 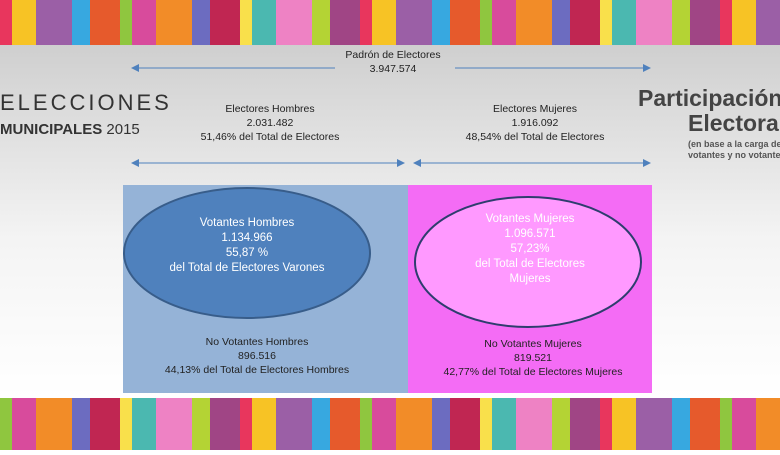 What do you see at coordinates (535, 137) in the screenshot?
I see `women-share: 48,54% del Total de Electores` at bounding box center [535, 137].